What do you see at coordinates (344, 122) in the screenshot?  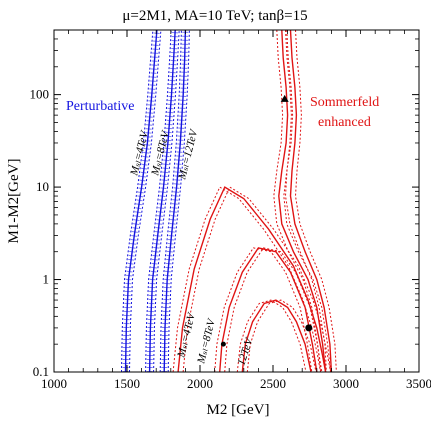 I see `sommerfeld-label-line2: enhanced` at bounding box center [344, 122].